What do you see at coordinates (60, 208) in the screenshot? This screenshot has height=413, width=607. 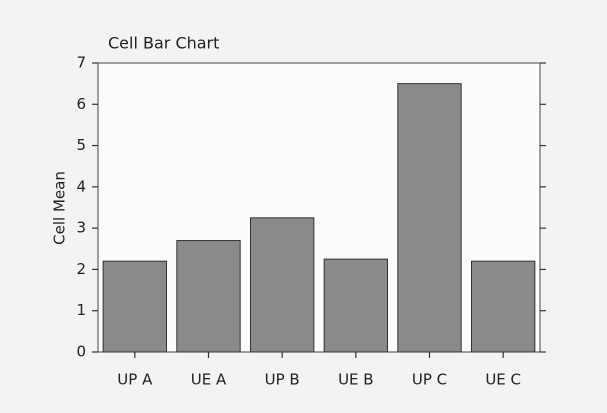 I see `y-axis-label: Cell Mean` at bounding box center [60, 208].